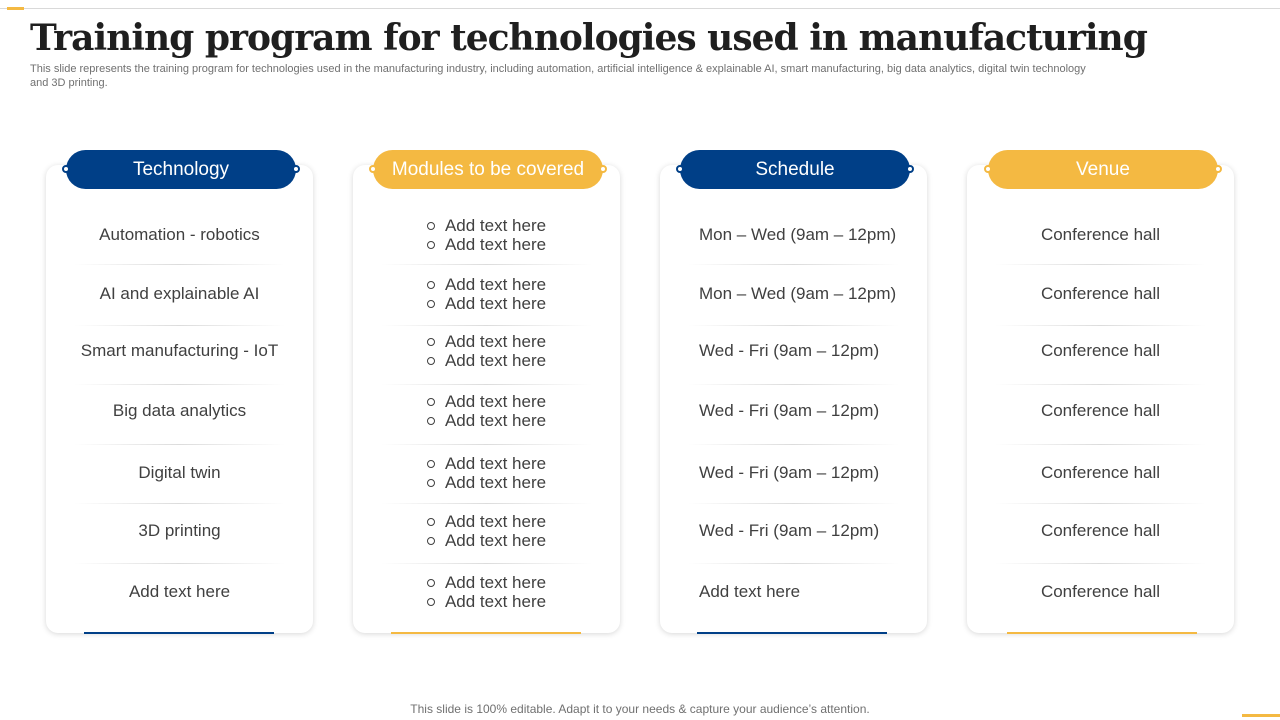  I want to click on schedule-card, so click(793, 399).